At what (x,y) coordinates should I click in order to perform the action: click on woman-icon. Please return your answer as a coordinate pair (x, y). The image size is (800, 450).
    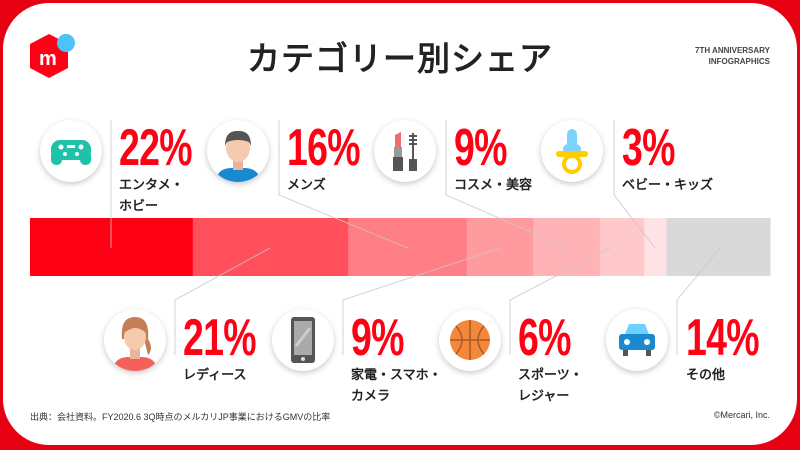
    Looking at the image, I should click on (135, 340).